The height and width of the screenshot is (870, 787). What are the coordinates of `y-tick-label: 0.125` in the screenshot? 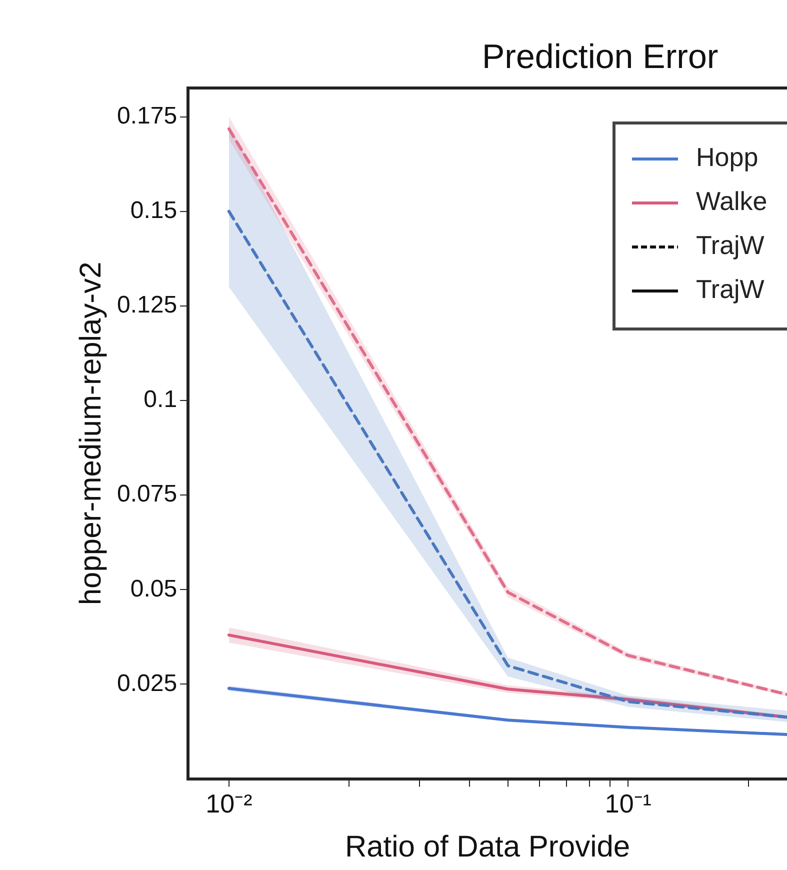 It's located at (147, 305).